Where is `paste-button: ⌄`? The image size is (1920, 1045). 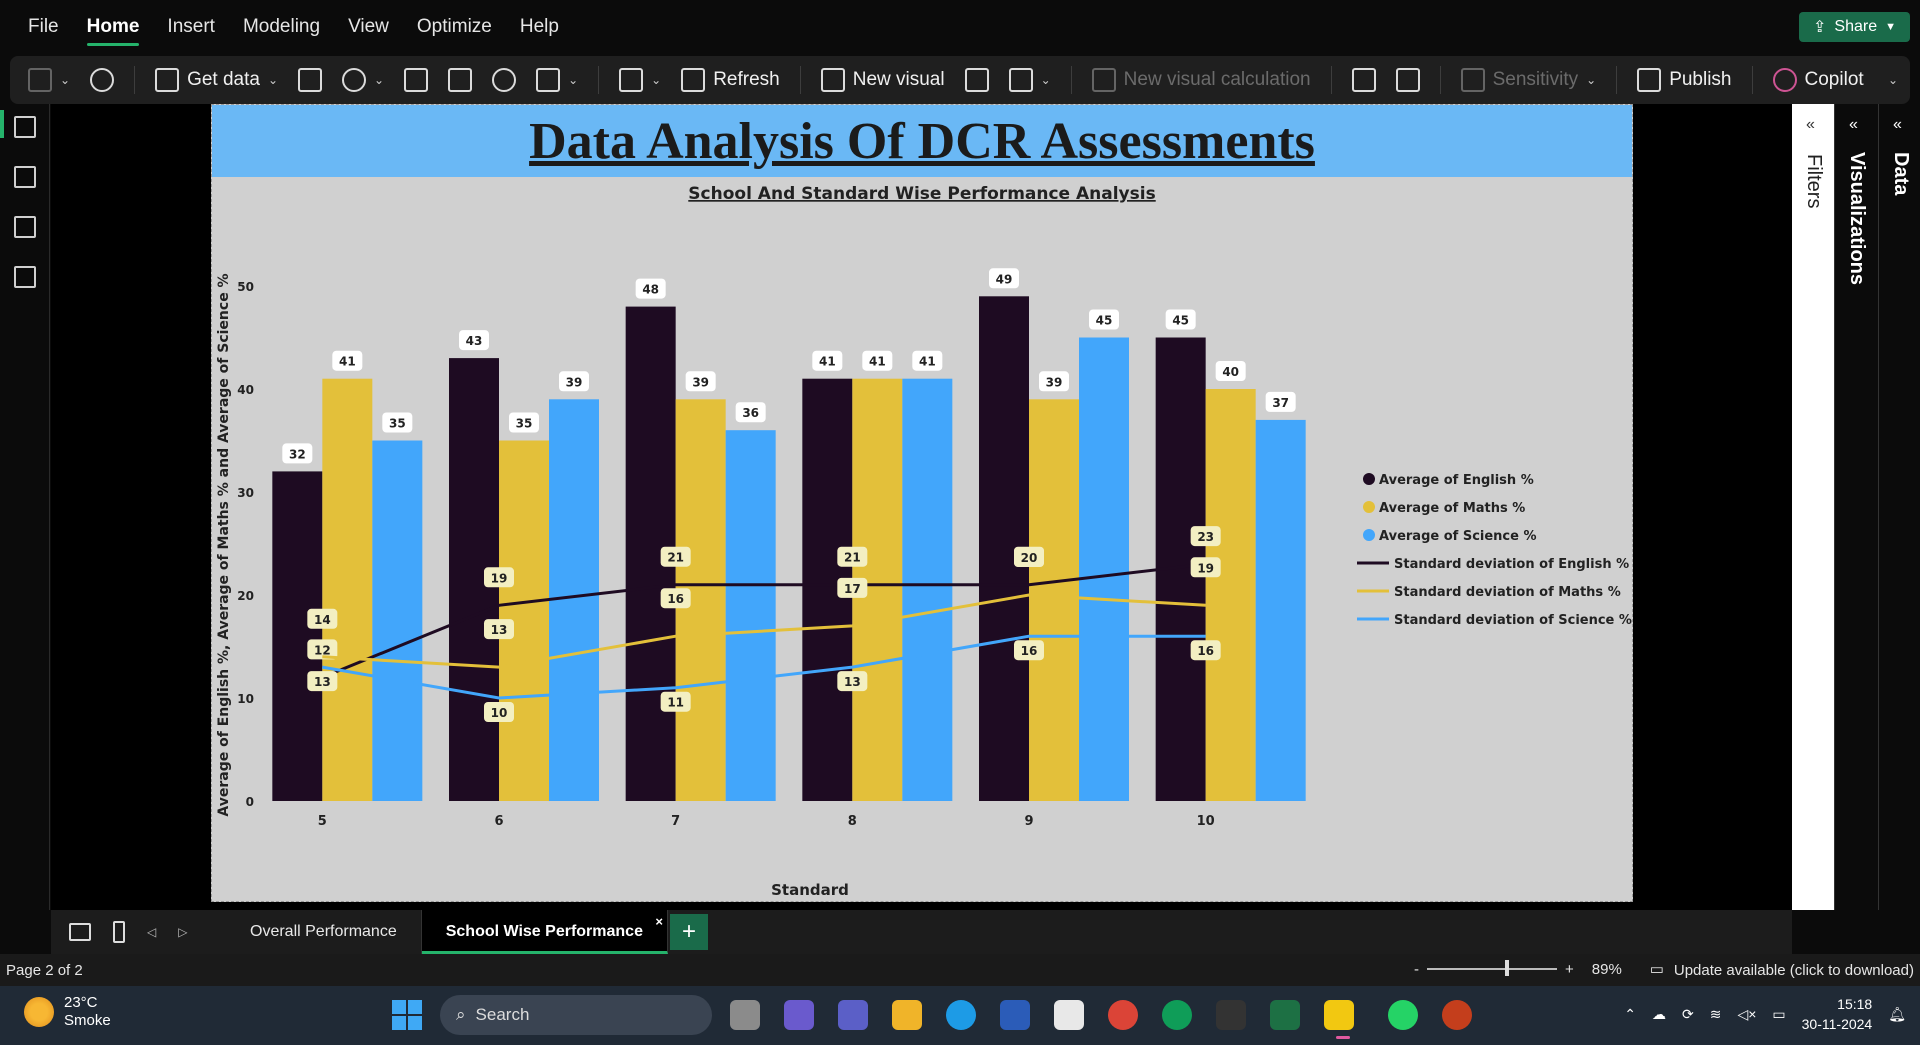
paste-button: ⌄ is located at coordinates (49, 80).